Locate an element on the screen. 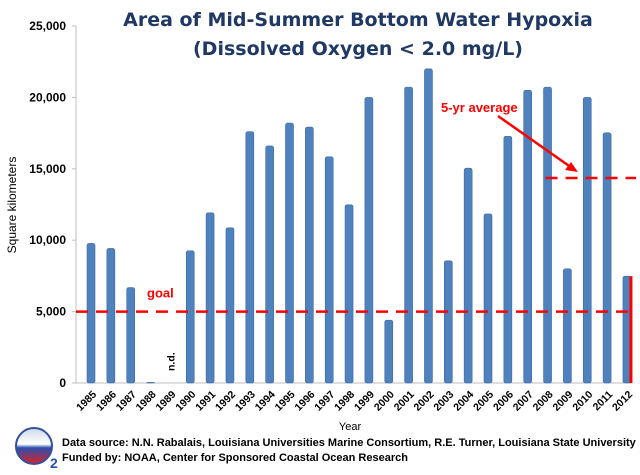 Image resolution: width=640 pixels, height=475 pixels. x-tick-label: 2004 is located at coordinates (463, 401).